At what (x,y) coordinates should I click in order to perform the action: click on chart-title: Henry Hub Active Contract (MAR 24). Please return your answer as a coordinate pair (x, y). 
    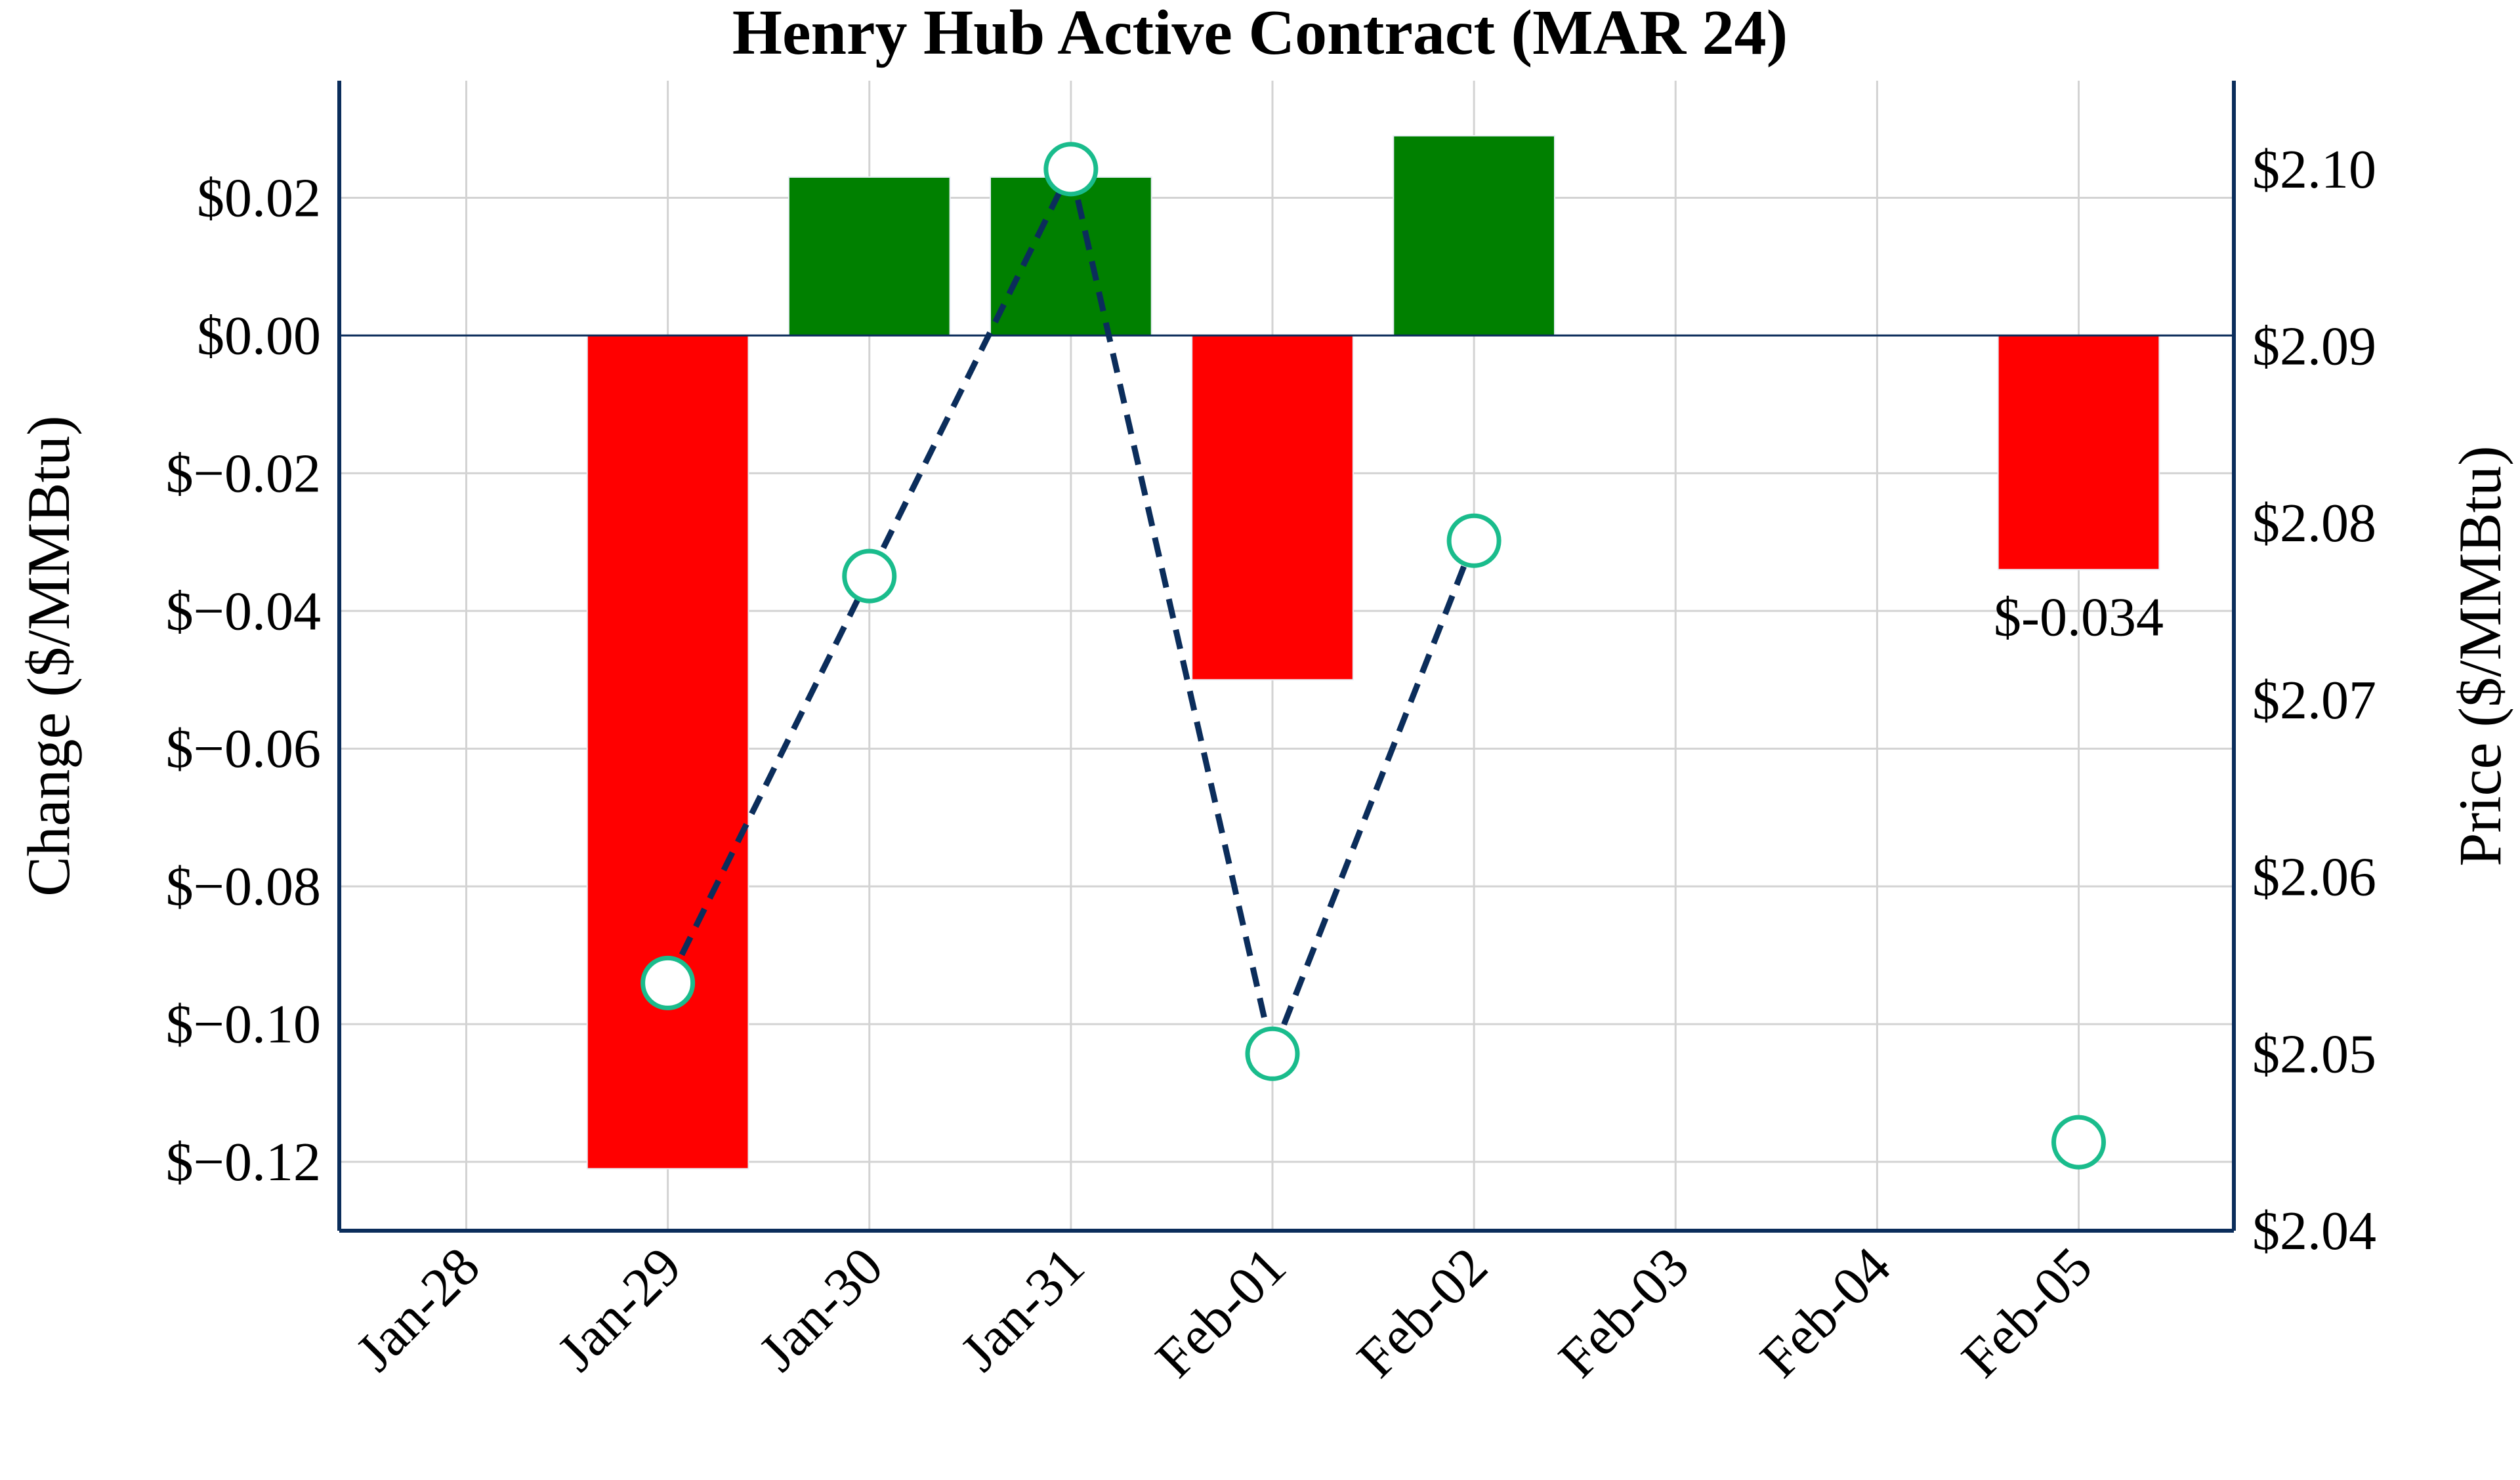
    Looking at the image, I should click on (1260, 34).